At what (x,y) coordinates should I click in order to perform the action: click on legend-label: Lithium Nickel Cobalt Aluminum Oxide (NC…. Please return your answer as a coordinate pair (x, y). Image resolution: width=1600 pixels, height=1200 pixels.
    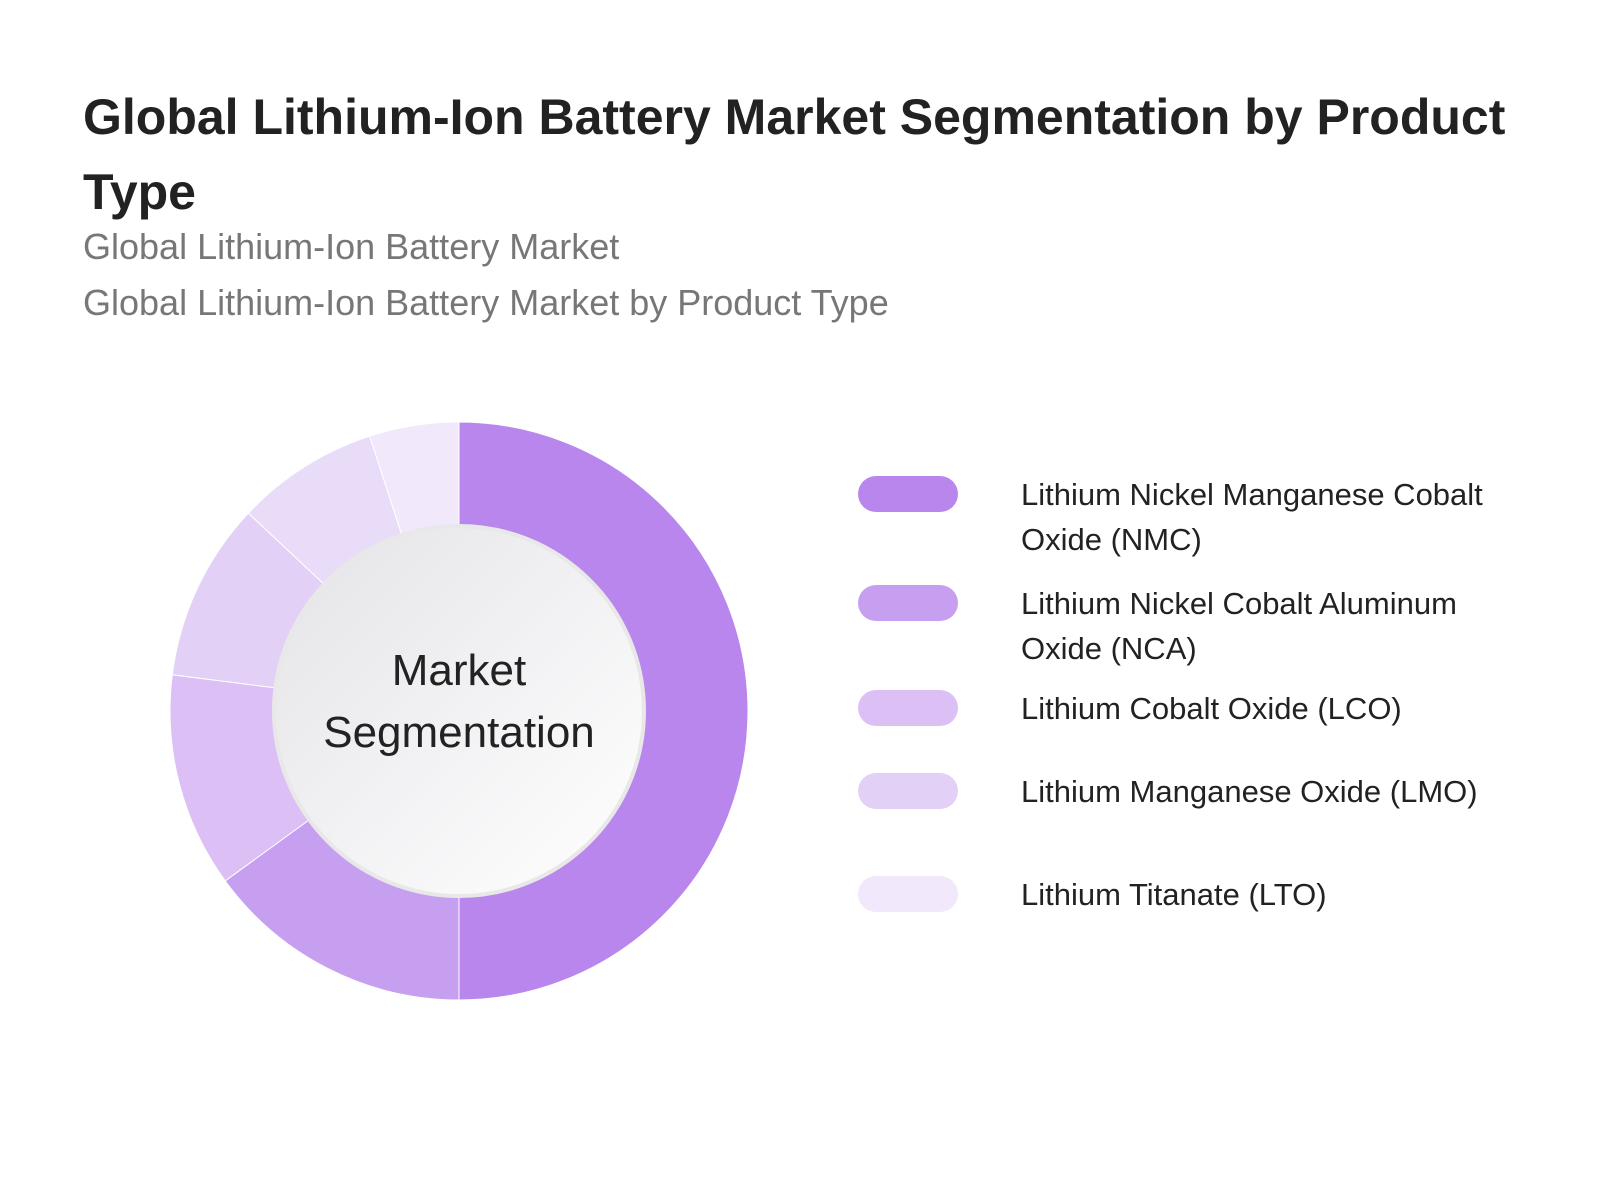
    Looking at the image, I should click on (1239, 626).